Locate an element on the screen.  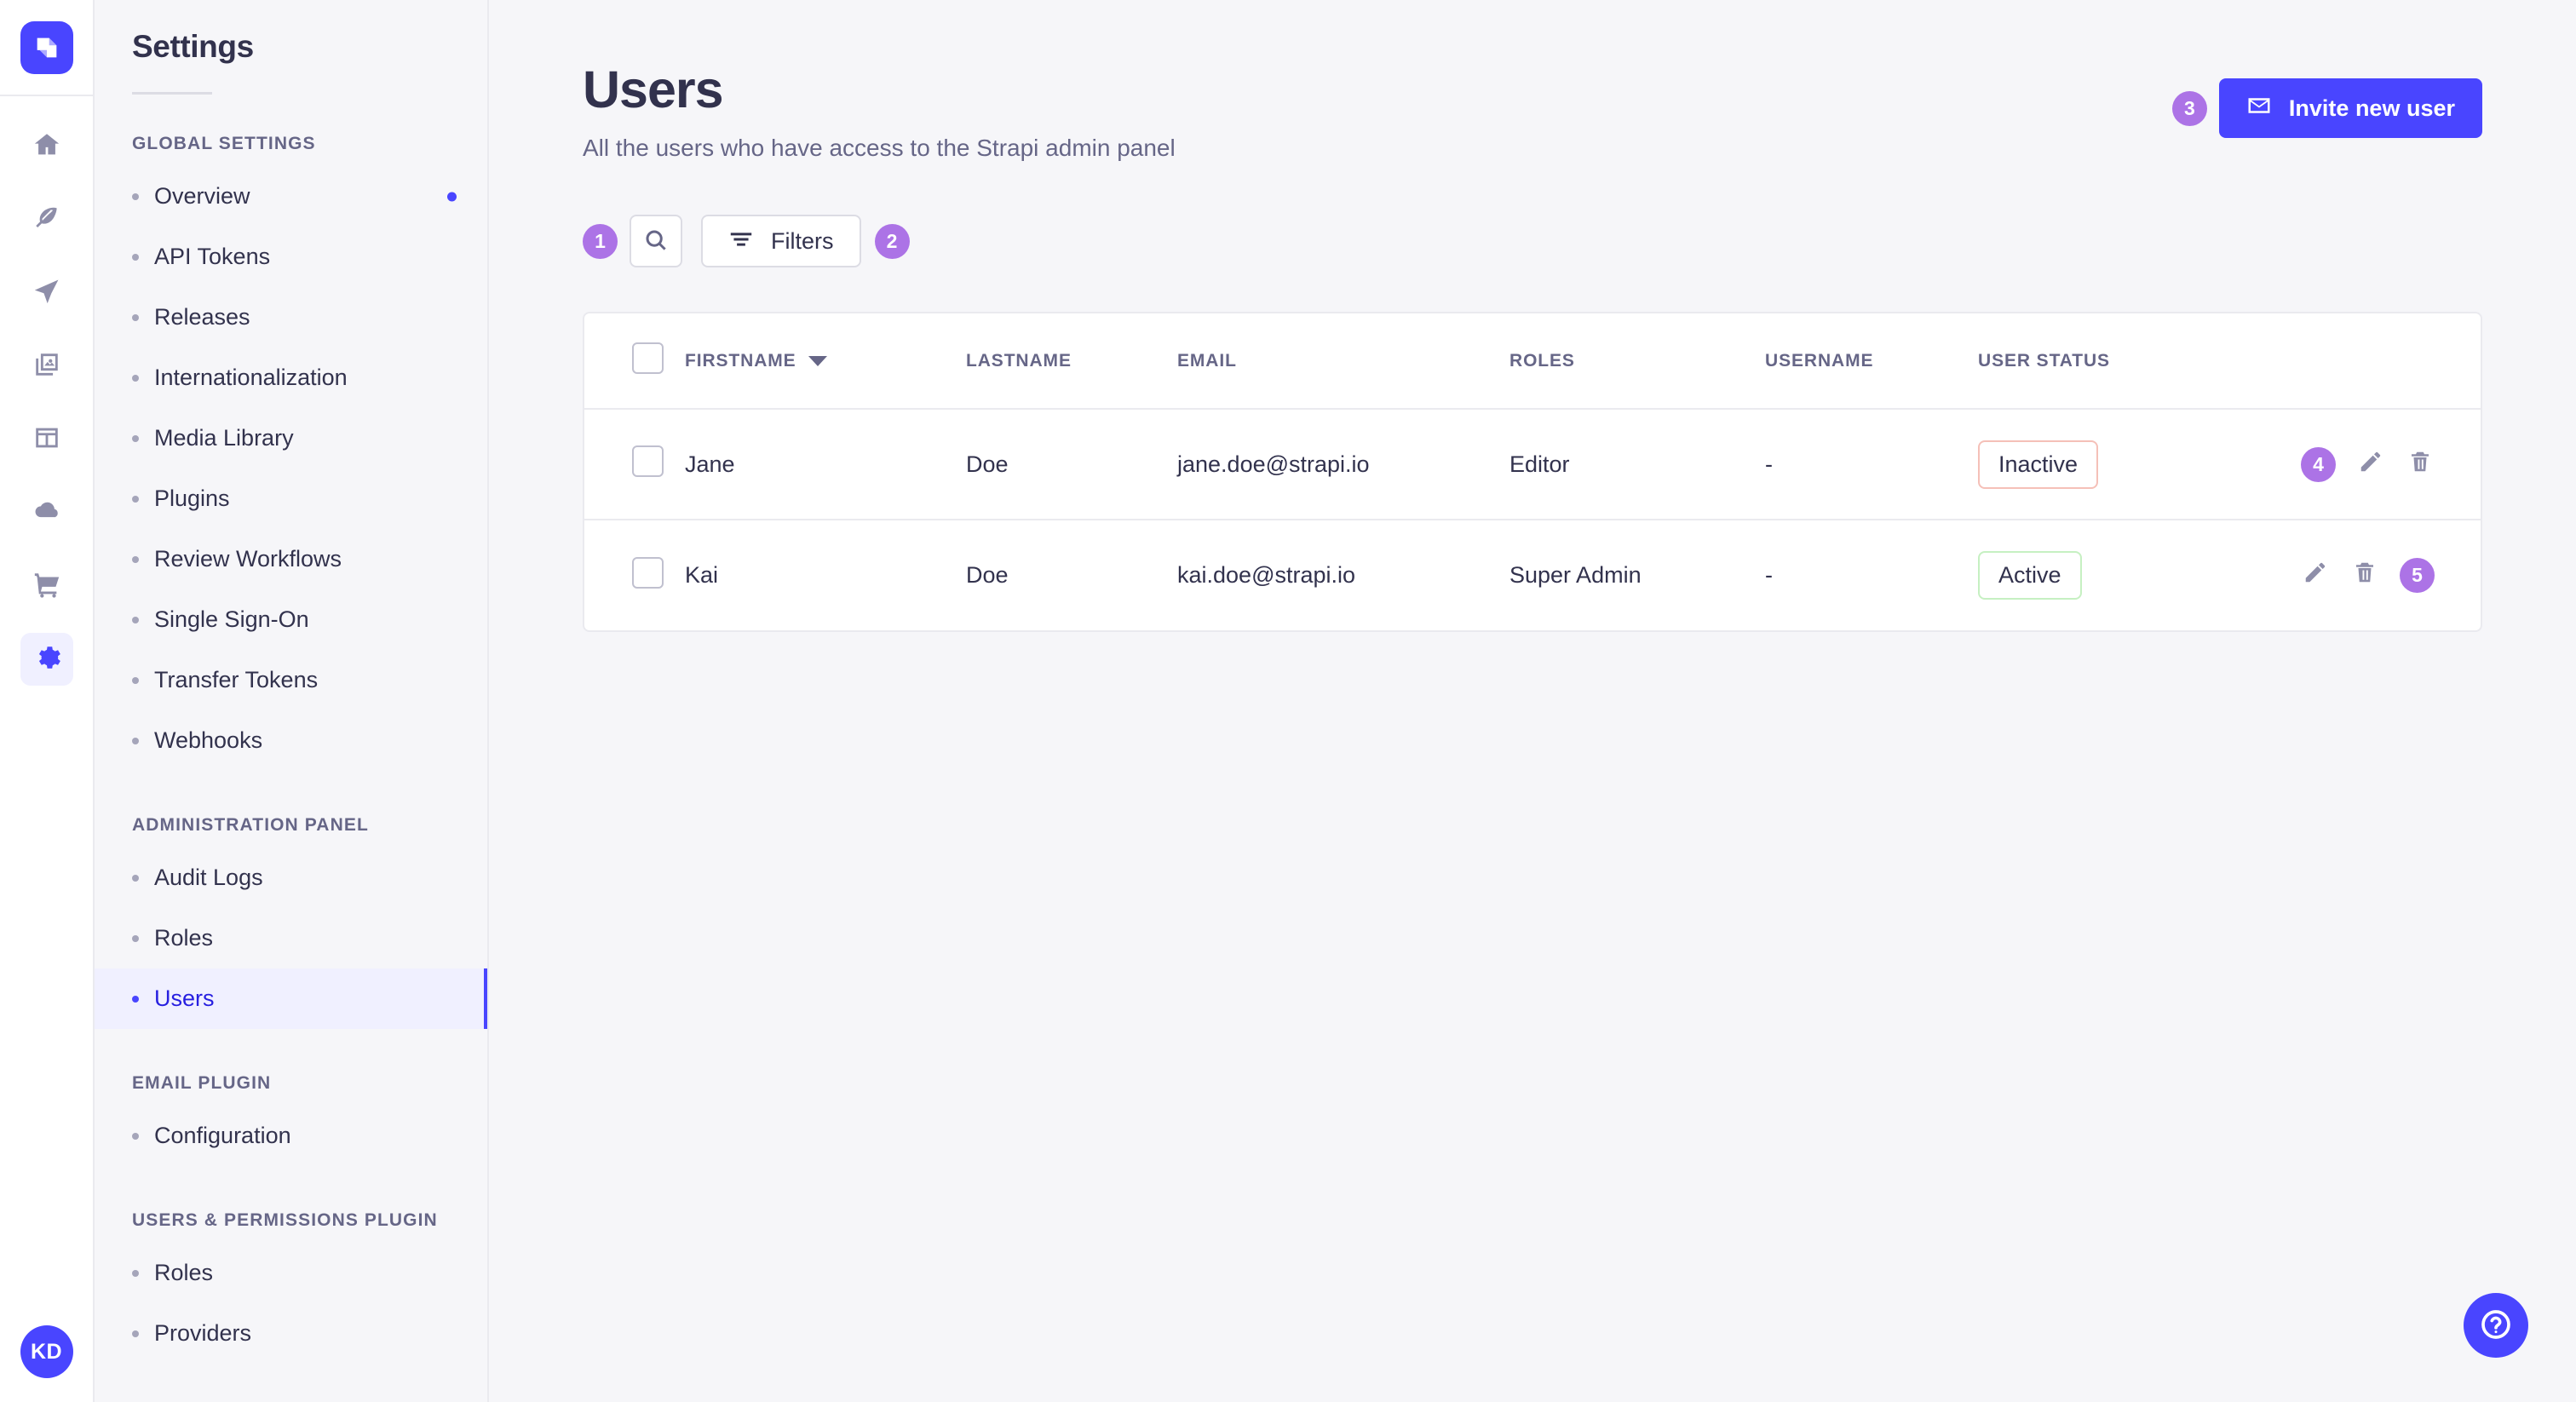
row-actions: 4 is located at coordinates (2335, 464).